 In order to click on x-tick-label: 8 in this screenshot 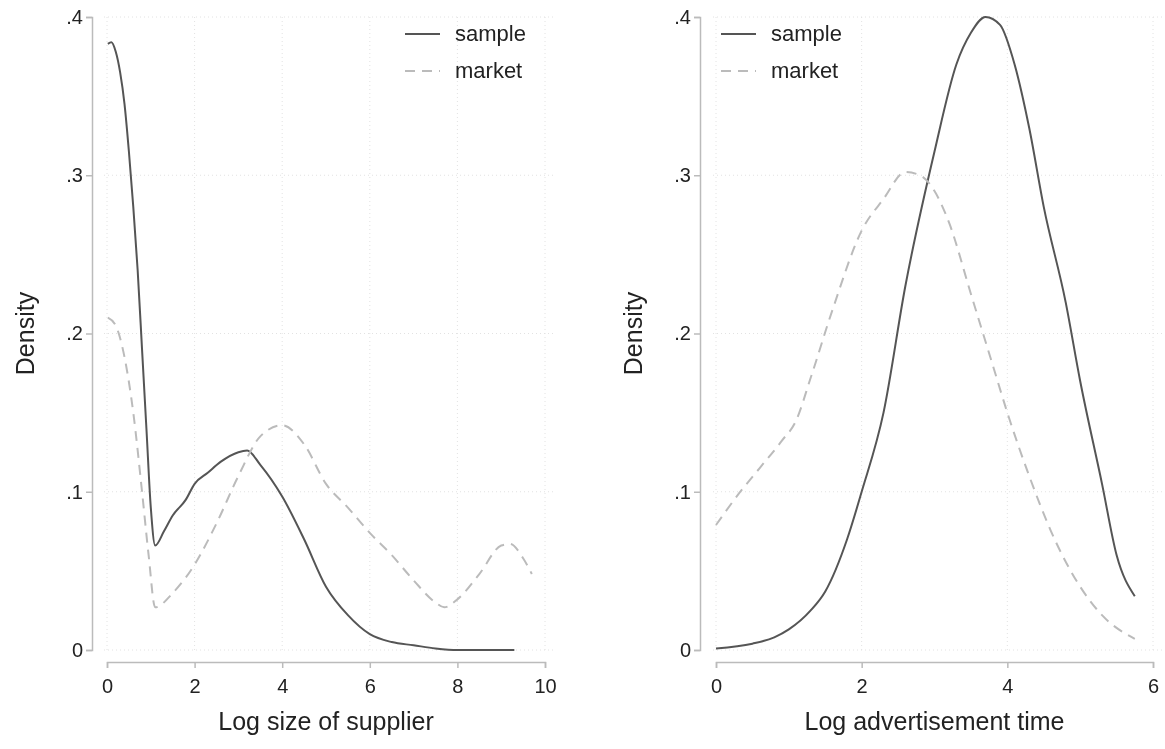, I will do `click(458, 686)`.